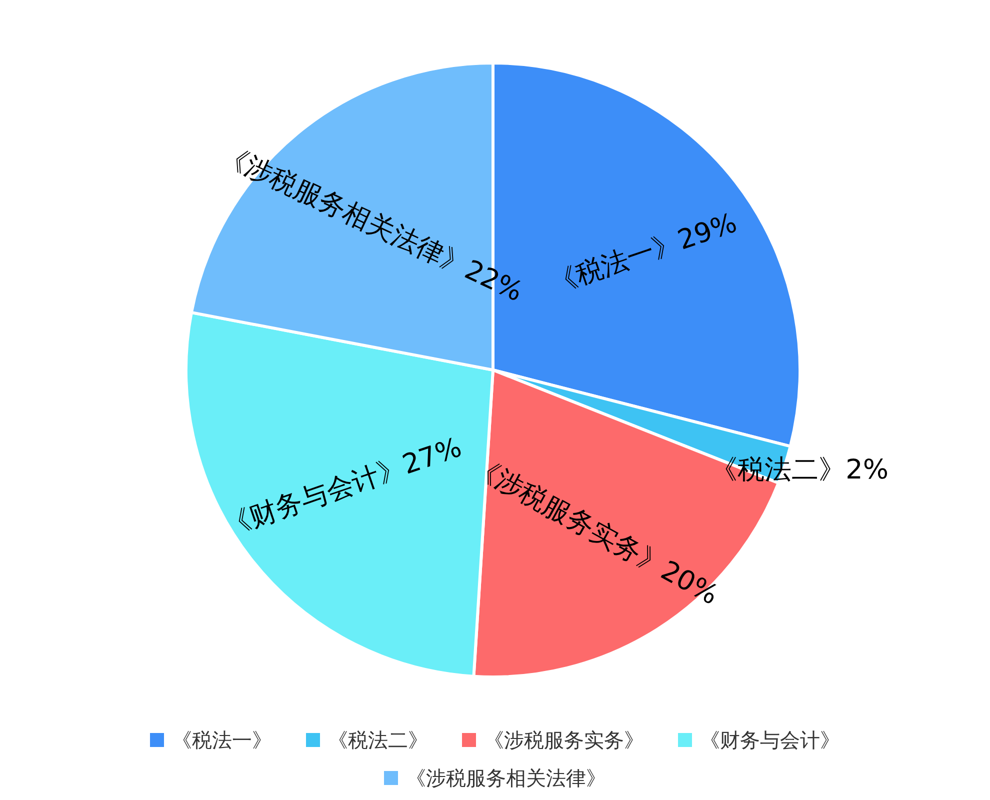 The width and height of the screenshot is (990, 800). What do you see at coordinates (690, 582) in the screenshot?
I see `data-label: 20%` at bounding box center [690, 582].